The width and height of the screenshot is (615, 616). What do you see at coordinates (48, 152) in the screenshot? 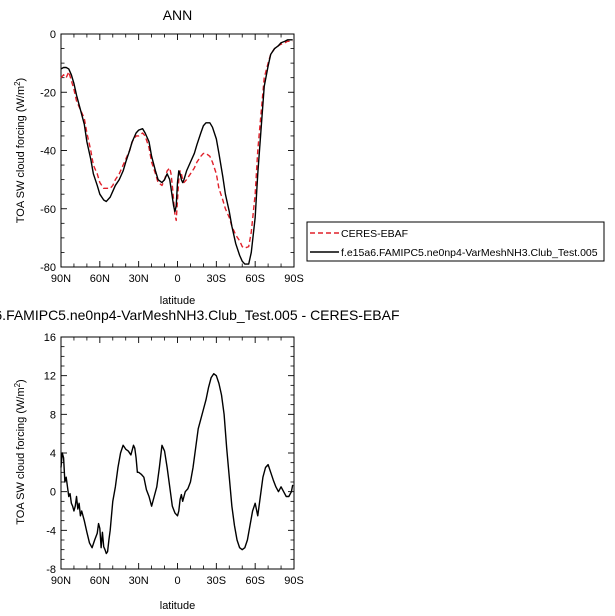
I see `y-tick-label: -40` at bounding box center [48, 152].